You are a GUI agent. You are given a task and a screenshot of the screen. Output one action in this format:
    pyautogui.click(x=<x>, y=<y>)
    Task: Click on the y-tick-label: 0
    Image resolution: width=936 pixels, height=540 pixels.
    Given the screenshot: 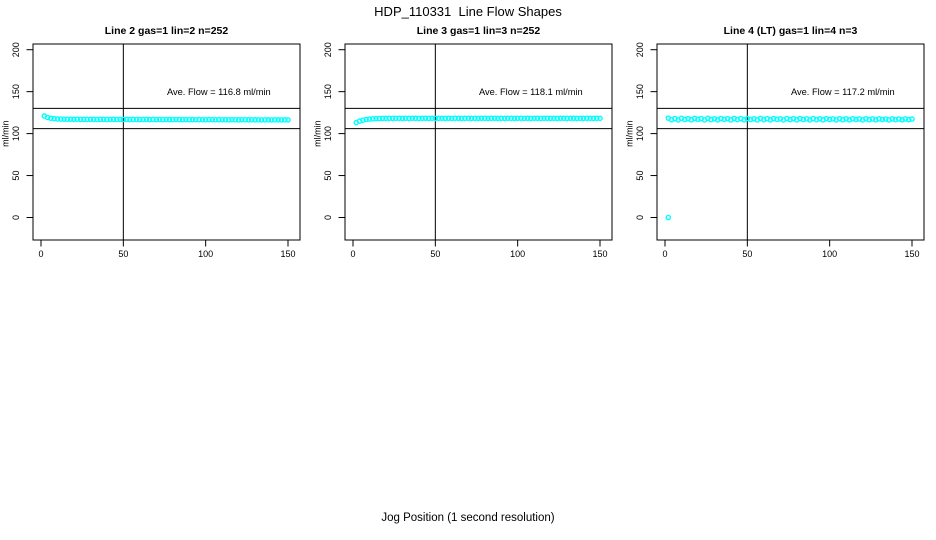 What is the action you would take?
    pyautogui.click(x=640, y=217)
    